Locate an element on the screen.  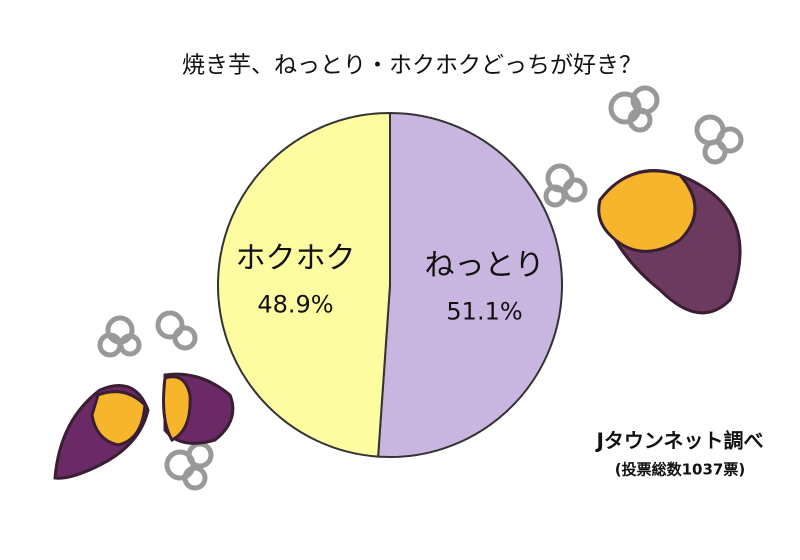
slice-label: ねっとり is located at coordinates (485, 265).